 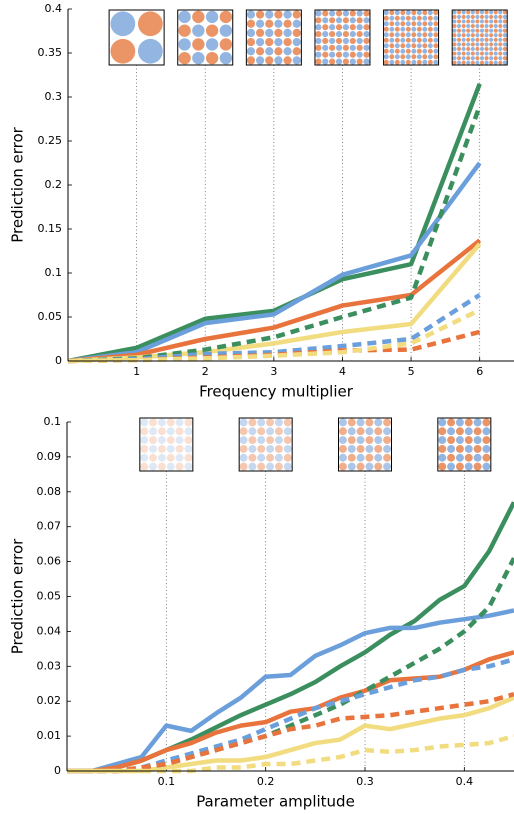 What do you see at coordinates (49, 596) in the screenshot?
I see `y-tick-label: 0.05` at bounding box center [49, 596].